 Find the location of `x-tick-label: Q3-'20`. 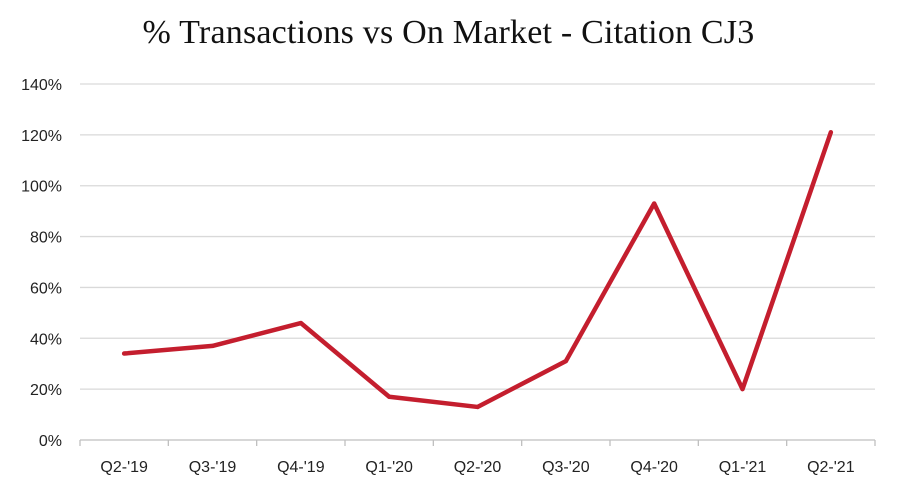

x-tick-label: Q3-'20 is located at coordinates (566, 467).